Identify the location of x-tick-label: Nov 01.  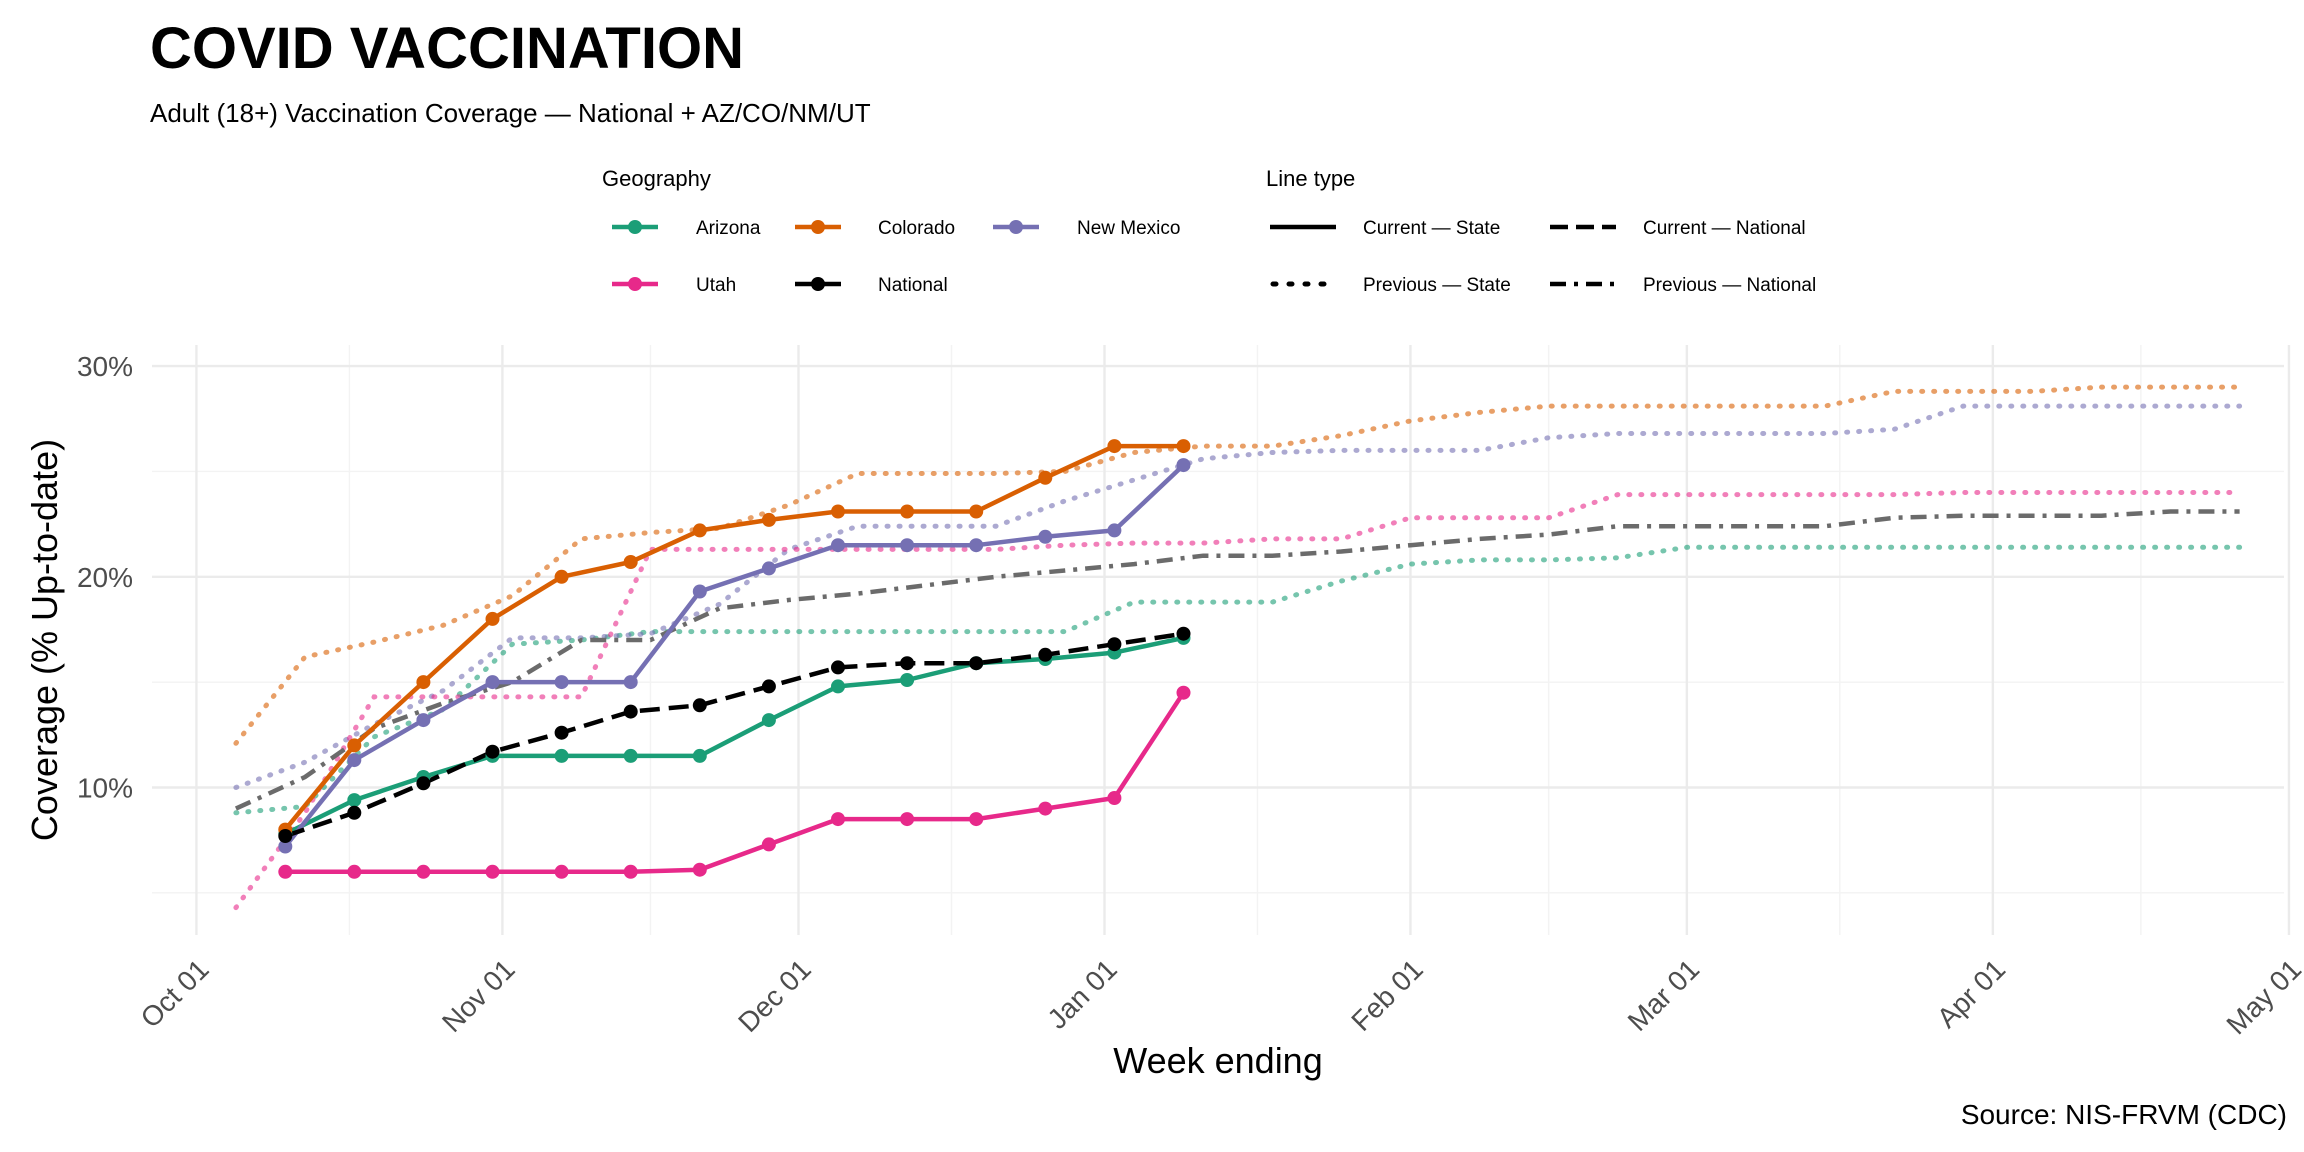
(478, 995).